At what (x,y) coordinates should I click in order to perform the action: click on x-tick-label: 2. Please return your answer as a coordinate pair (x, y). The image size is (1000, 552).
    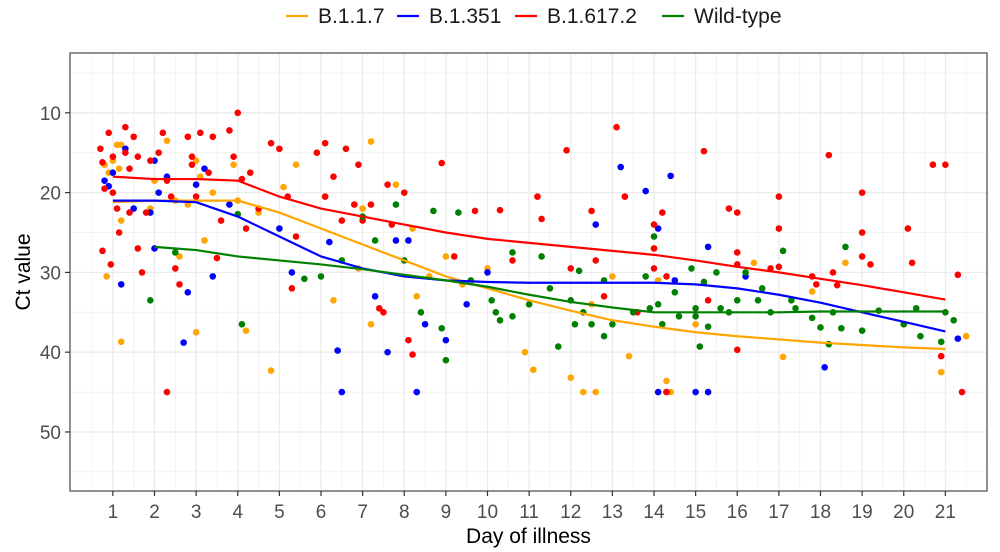
    Looking at the image, I should click on (154, 512).